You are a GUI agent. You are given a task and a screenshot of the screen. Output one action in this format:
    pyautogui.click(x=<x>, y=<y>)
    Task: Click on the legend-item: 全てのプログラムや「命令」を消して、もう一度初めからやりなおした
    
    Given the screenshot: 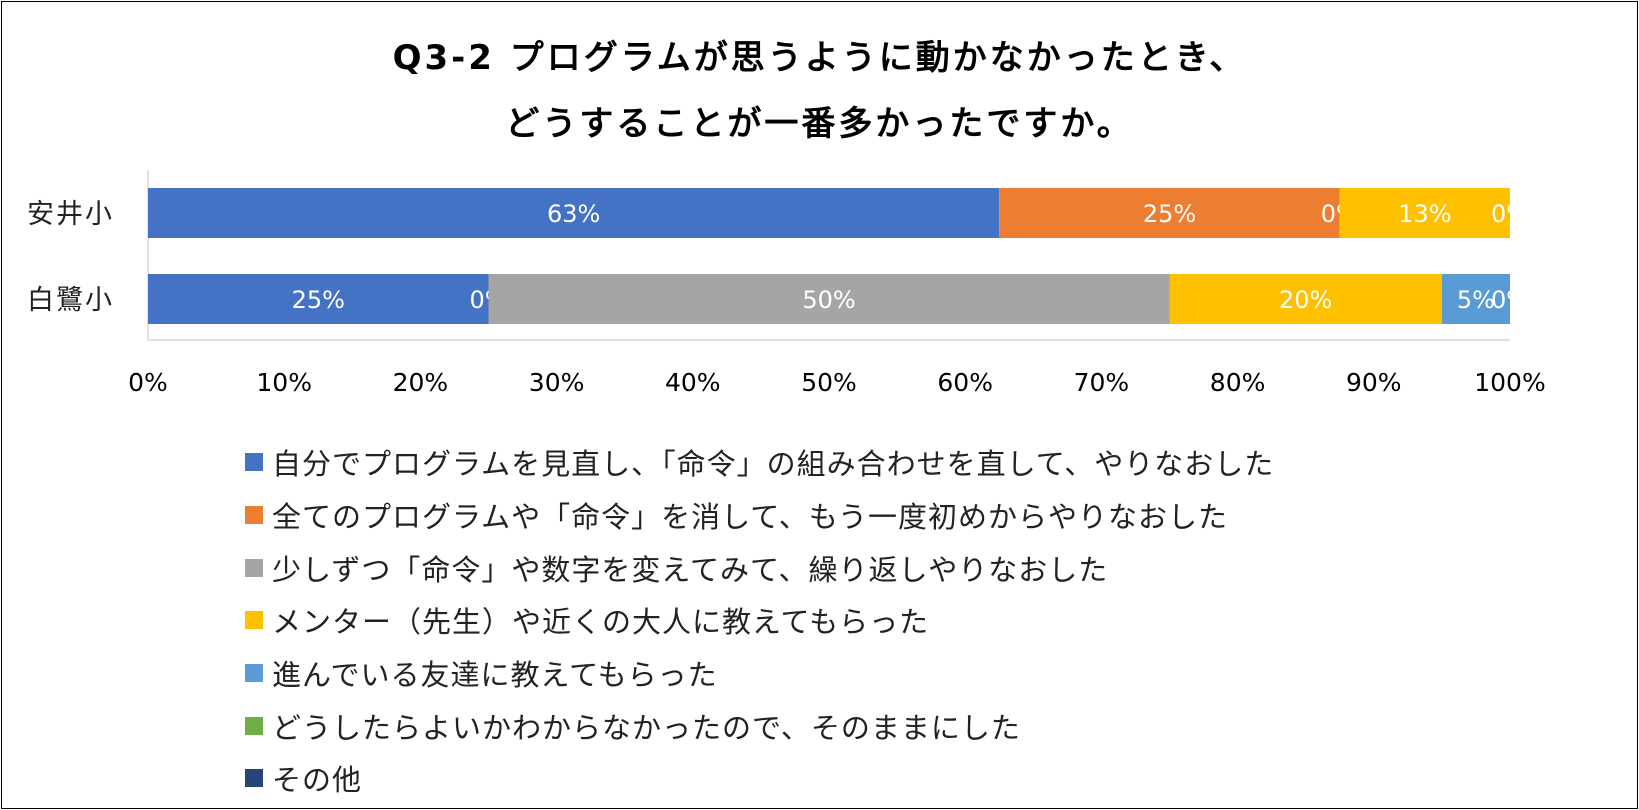 What is the action you would take?
    pyautogui.click(x=759, y=515)
    